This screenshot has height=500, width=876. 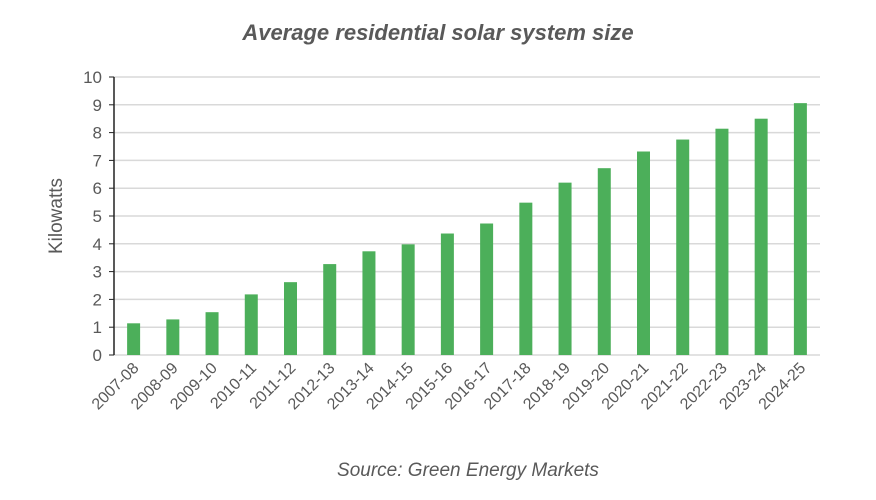 What do you see at coordinates (97, 299) in the screenshot?
I see `y-tick-label: 2` at bounding box center [97, 299].